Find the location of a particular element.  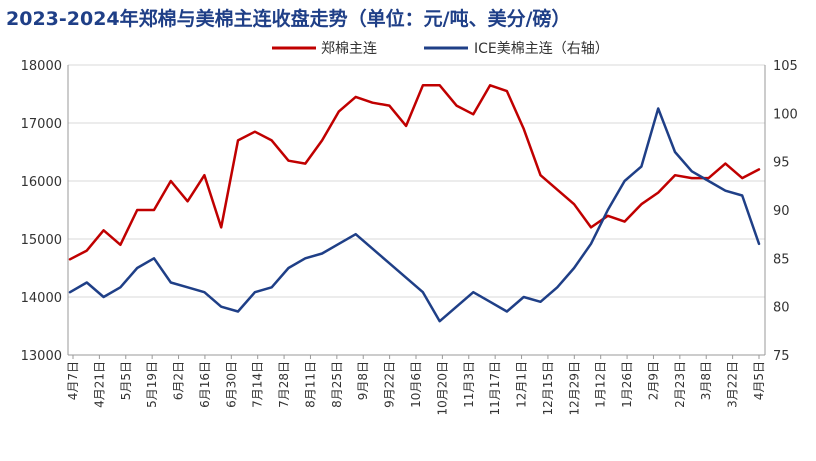

left-tick-label: 15000 is located at coordinates (41, 240).